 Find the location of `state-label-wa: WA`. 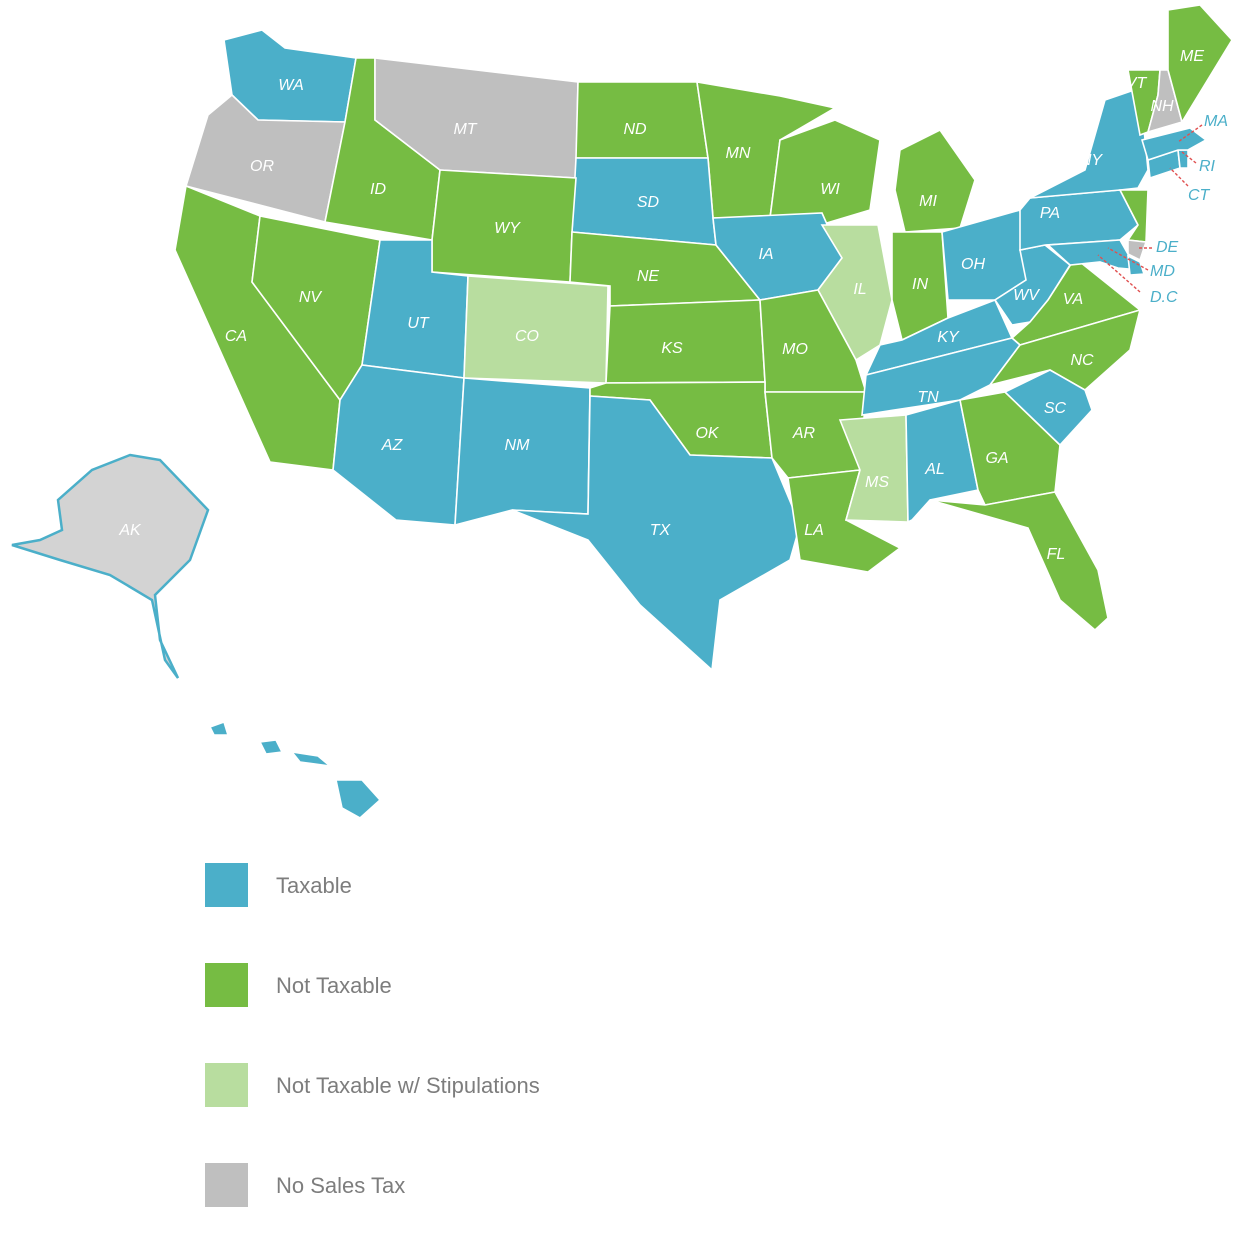

state-label-wa: WA is located at coordinates (290, 85).